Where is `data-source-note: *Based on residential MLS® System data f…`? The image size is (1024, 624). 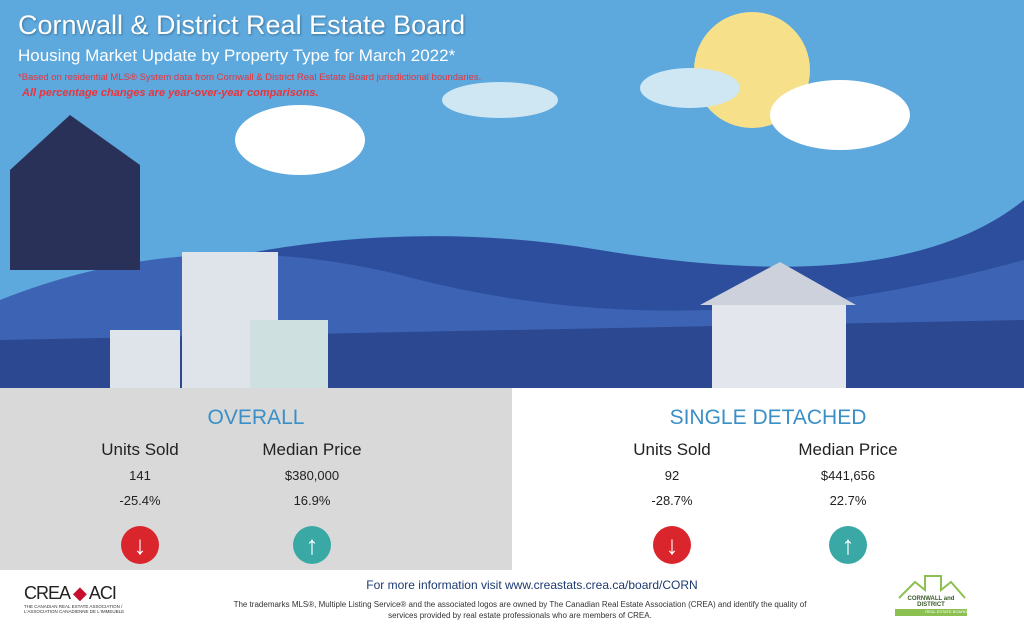
data-source-note: *Based on residential MLS® System data f… is located at coordinates (250, 77).